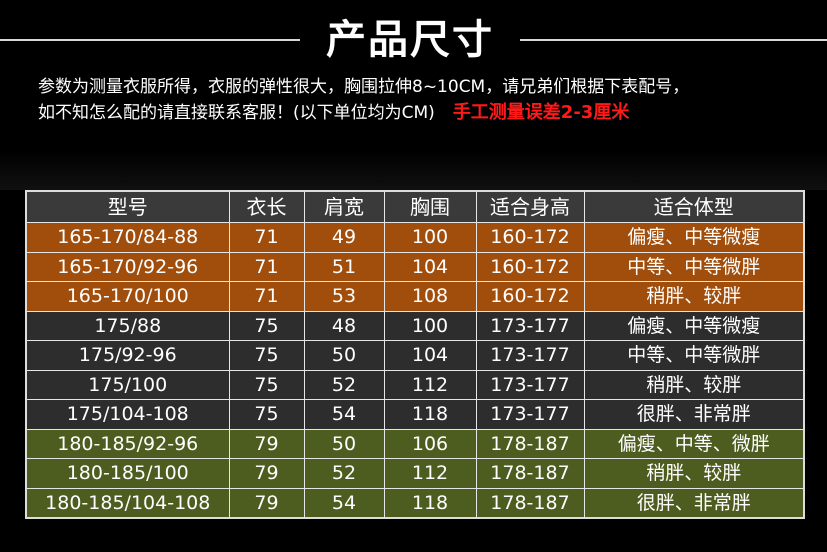 The width and height of the screenshot is (827, 552). Describe the element at coordinates (430, 296) in the screenshot. I see `cell-chest: 108` at that location.